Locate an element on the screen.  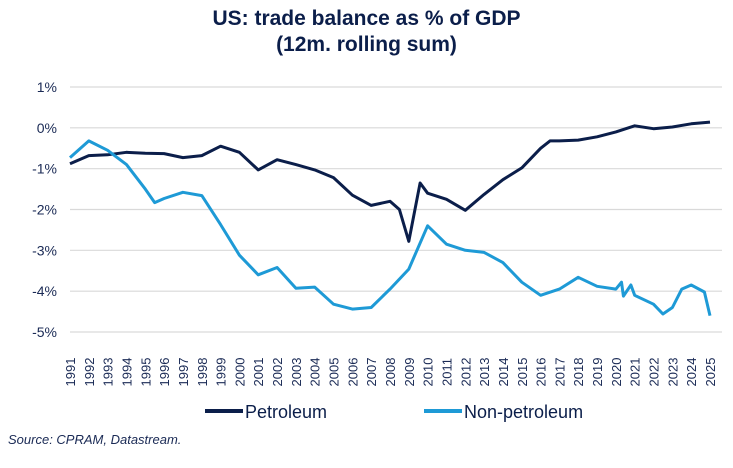
x-tick-label: 2007 is located at coordinates (371, 372).